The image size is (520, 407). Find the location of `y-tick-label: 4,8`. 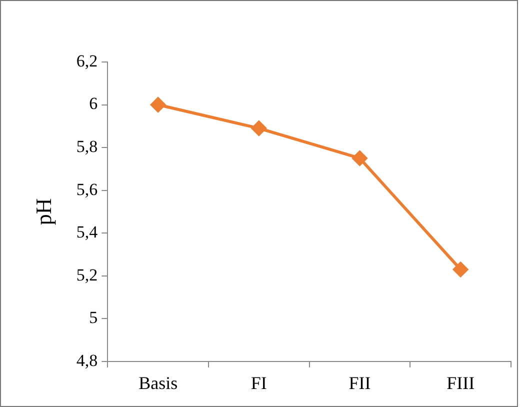

y-tick-label: 4,8 is located at coordinates (87, 360).